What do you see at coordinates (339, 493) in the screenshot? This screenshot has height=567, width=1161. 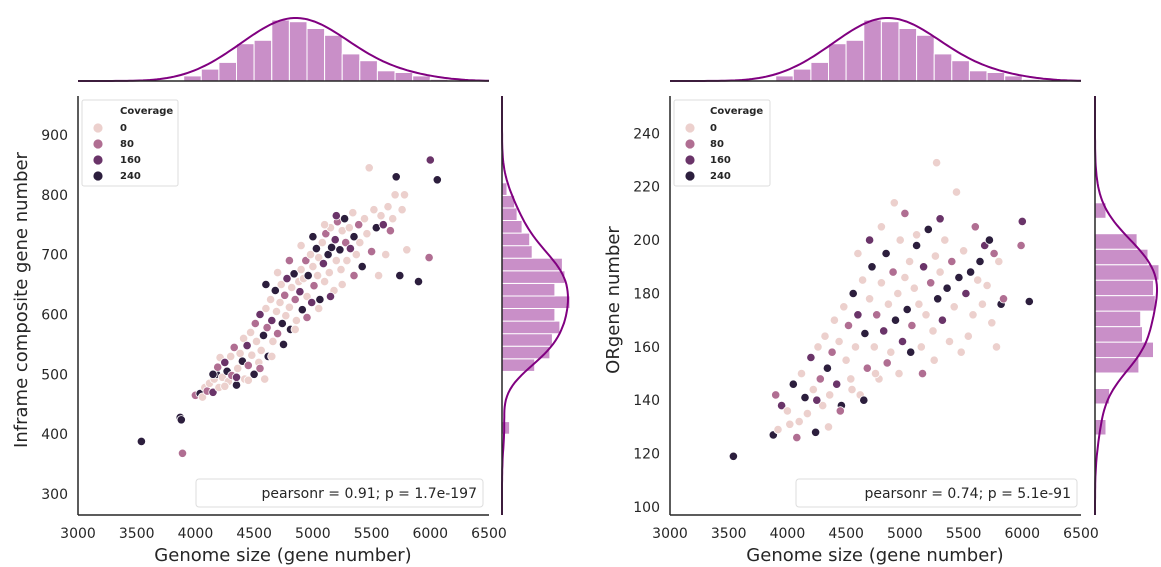 I see `stat-annotation: pearsonr = 0.91; p = 1.7e-197` at bounding box center [339, 493].